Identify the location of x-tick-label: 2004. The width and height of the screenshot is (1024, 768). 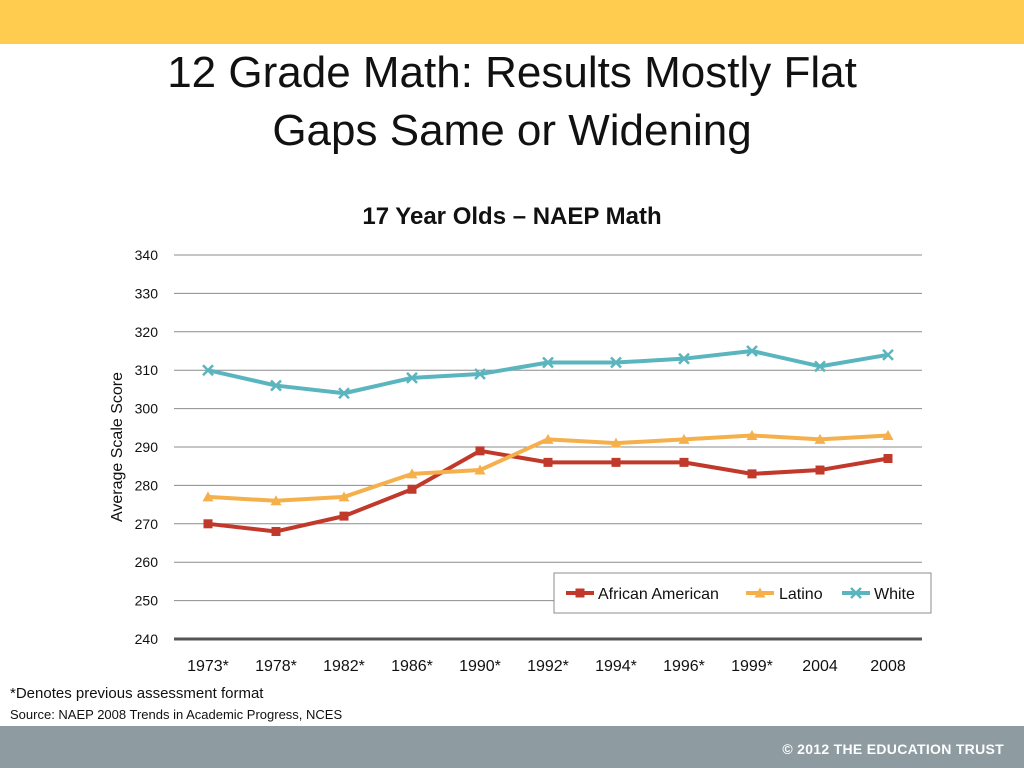
(820, 666).